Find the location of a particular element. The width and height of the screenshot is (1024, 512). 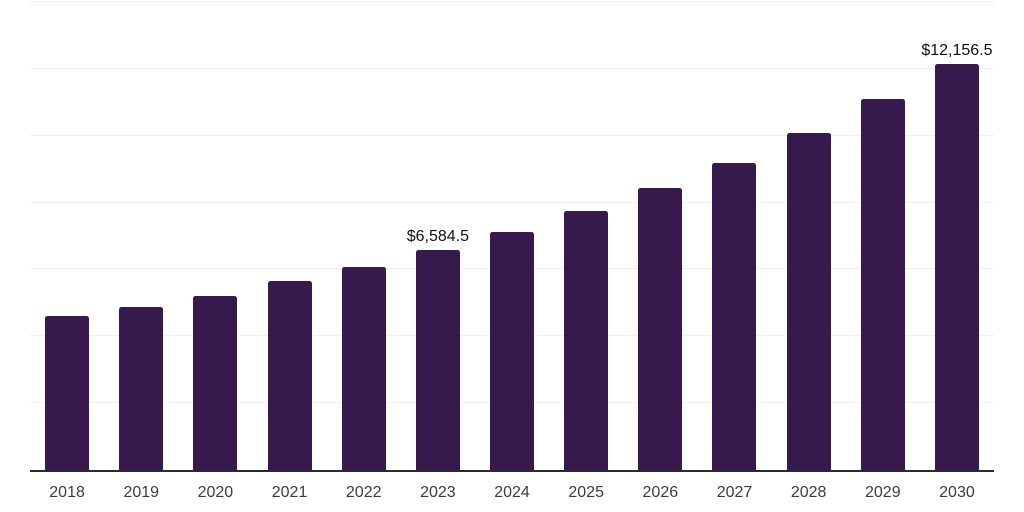

bar-2027 is located at coordinates (734, 316).